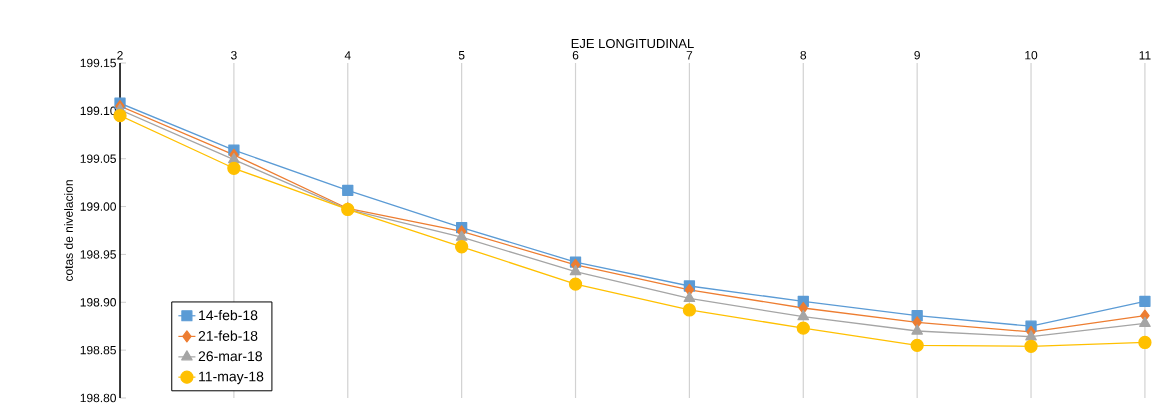  What do you see at coordinates (228, 315) in the screenshot?
I see `legend-label: 14-feb-18` at bounding box center [228, 315].